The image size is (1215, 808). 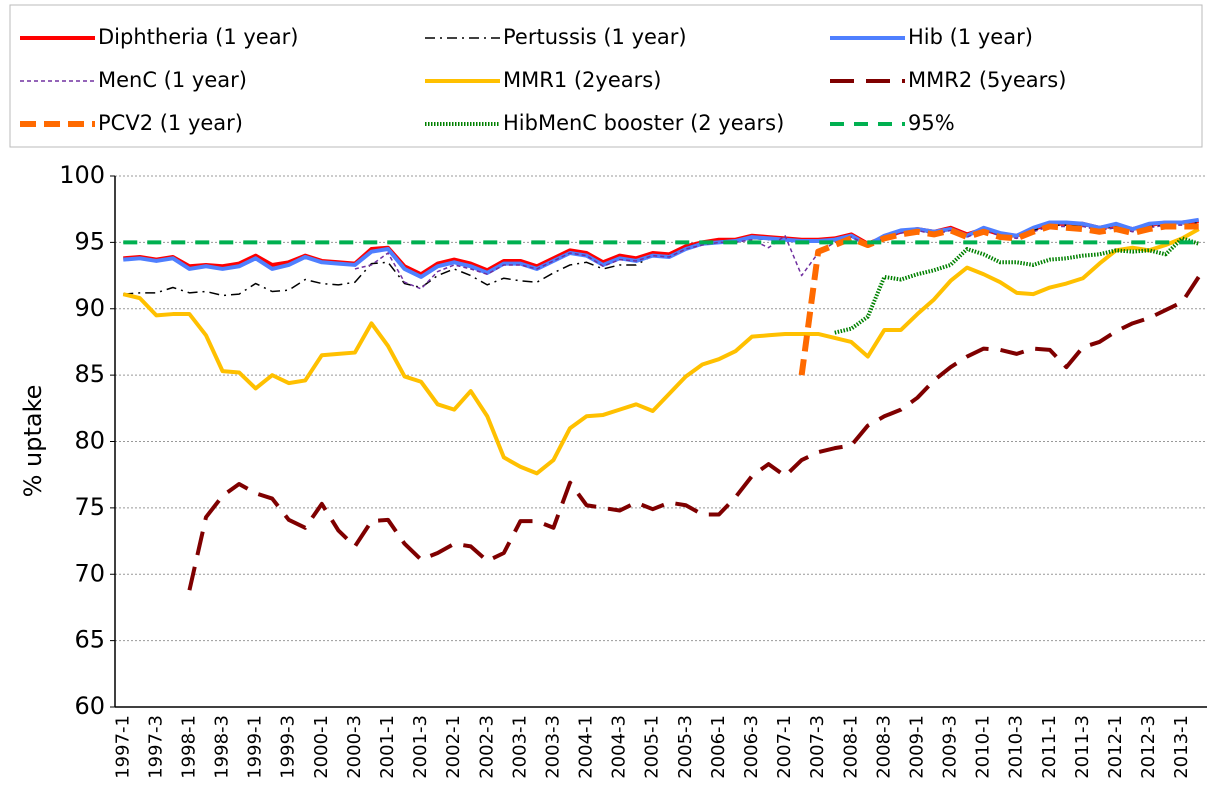 What do you see at coordinates (950, 747) in the screenshot?
I see `x-tick-label: 2009-3` at bounding box center [950, 747].